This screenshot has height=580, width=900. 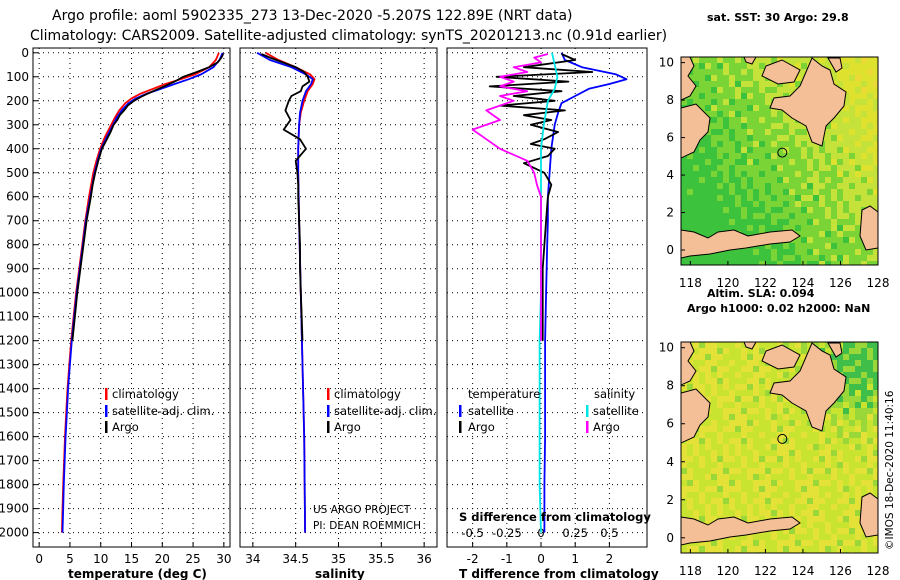 What do you see at coordinates (338, 559) in the screenshot?
I see `x-tick-label: 35` at bounding box center [338, 559].